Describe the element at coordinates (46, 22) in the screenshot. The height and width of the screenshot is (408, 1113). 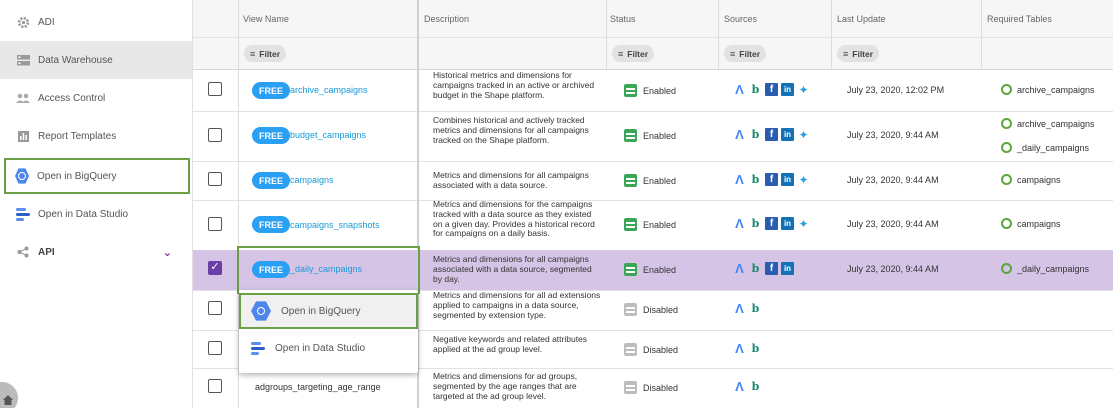
I see `sidebar-item-label: ADI` at that location.